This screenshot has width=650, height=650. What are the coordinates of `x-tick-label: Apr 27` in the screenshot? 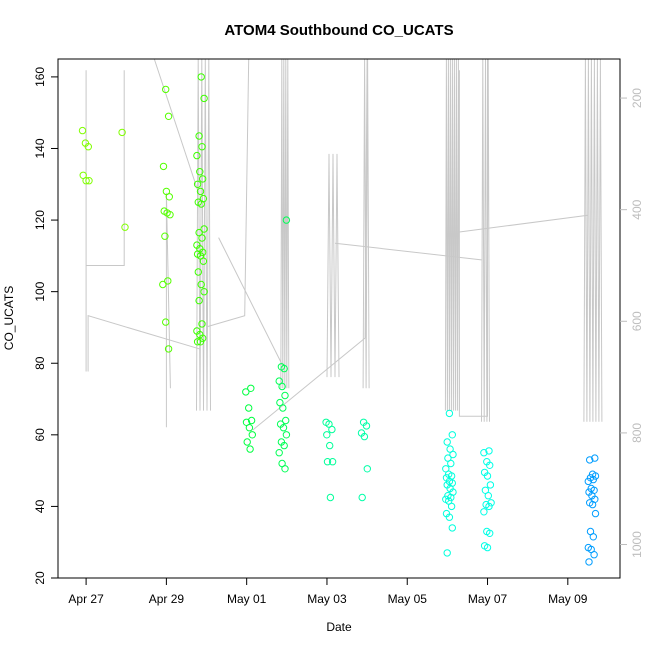 It's located at (86, 599).